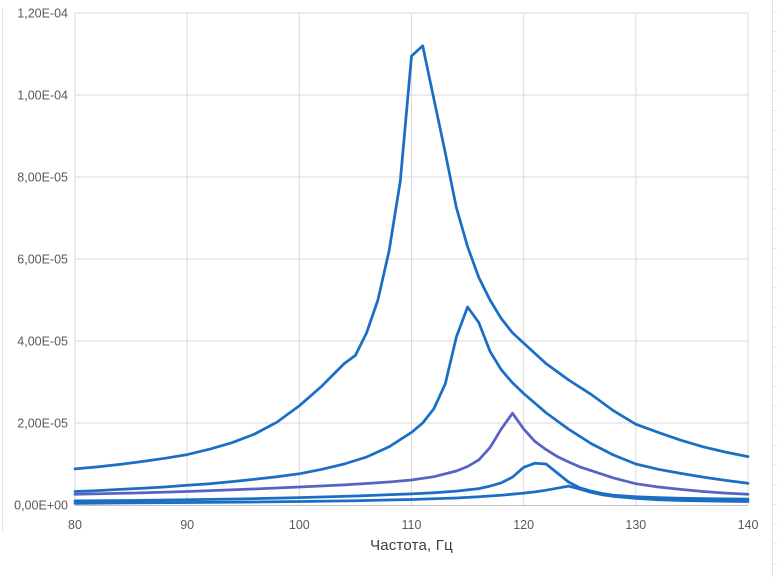  I want to click on y-tick-label: 1,20E-04, so click(42, 14).